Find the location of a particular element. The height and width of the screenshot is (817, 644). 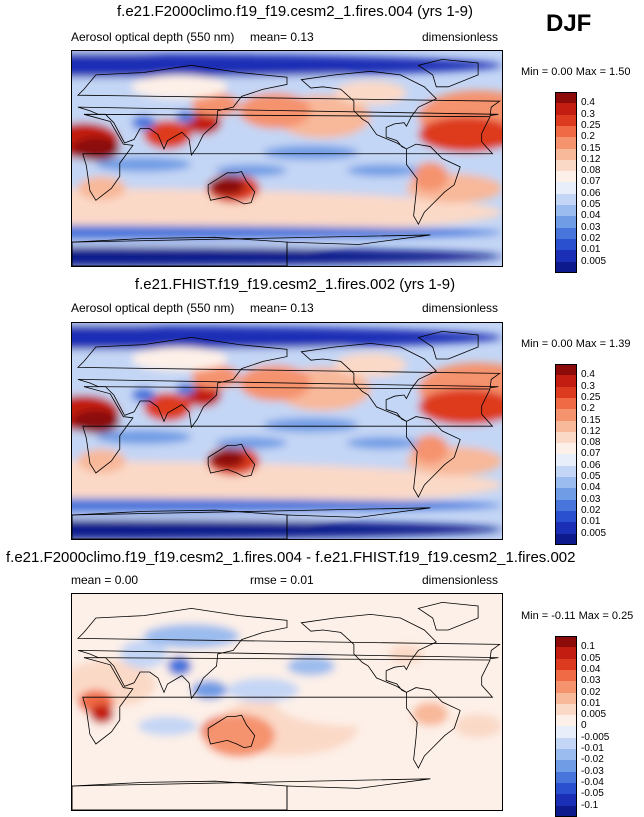

panel-1-mean: mean= 0.13 is located at coordinates (282, 37).